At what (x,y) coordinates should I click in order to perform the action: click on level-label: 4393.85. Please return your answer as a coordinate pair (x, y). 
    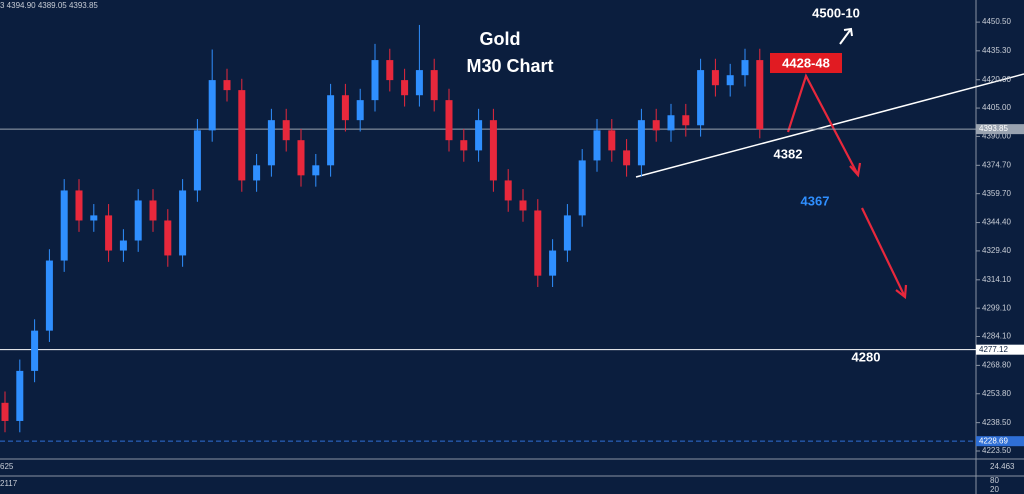
    Looking at the image, I should click on (993, 128).